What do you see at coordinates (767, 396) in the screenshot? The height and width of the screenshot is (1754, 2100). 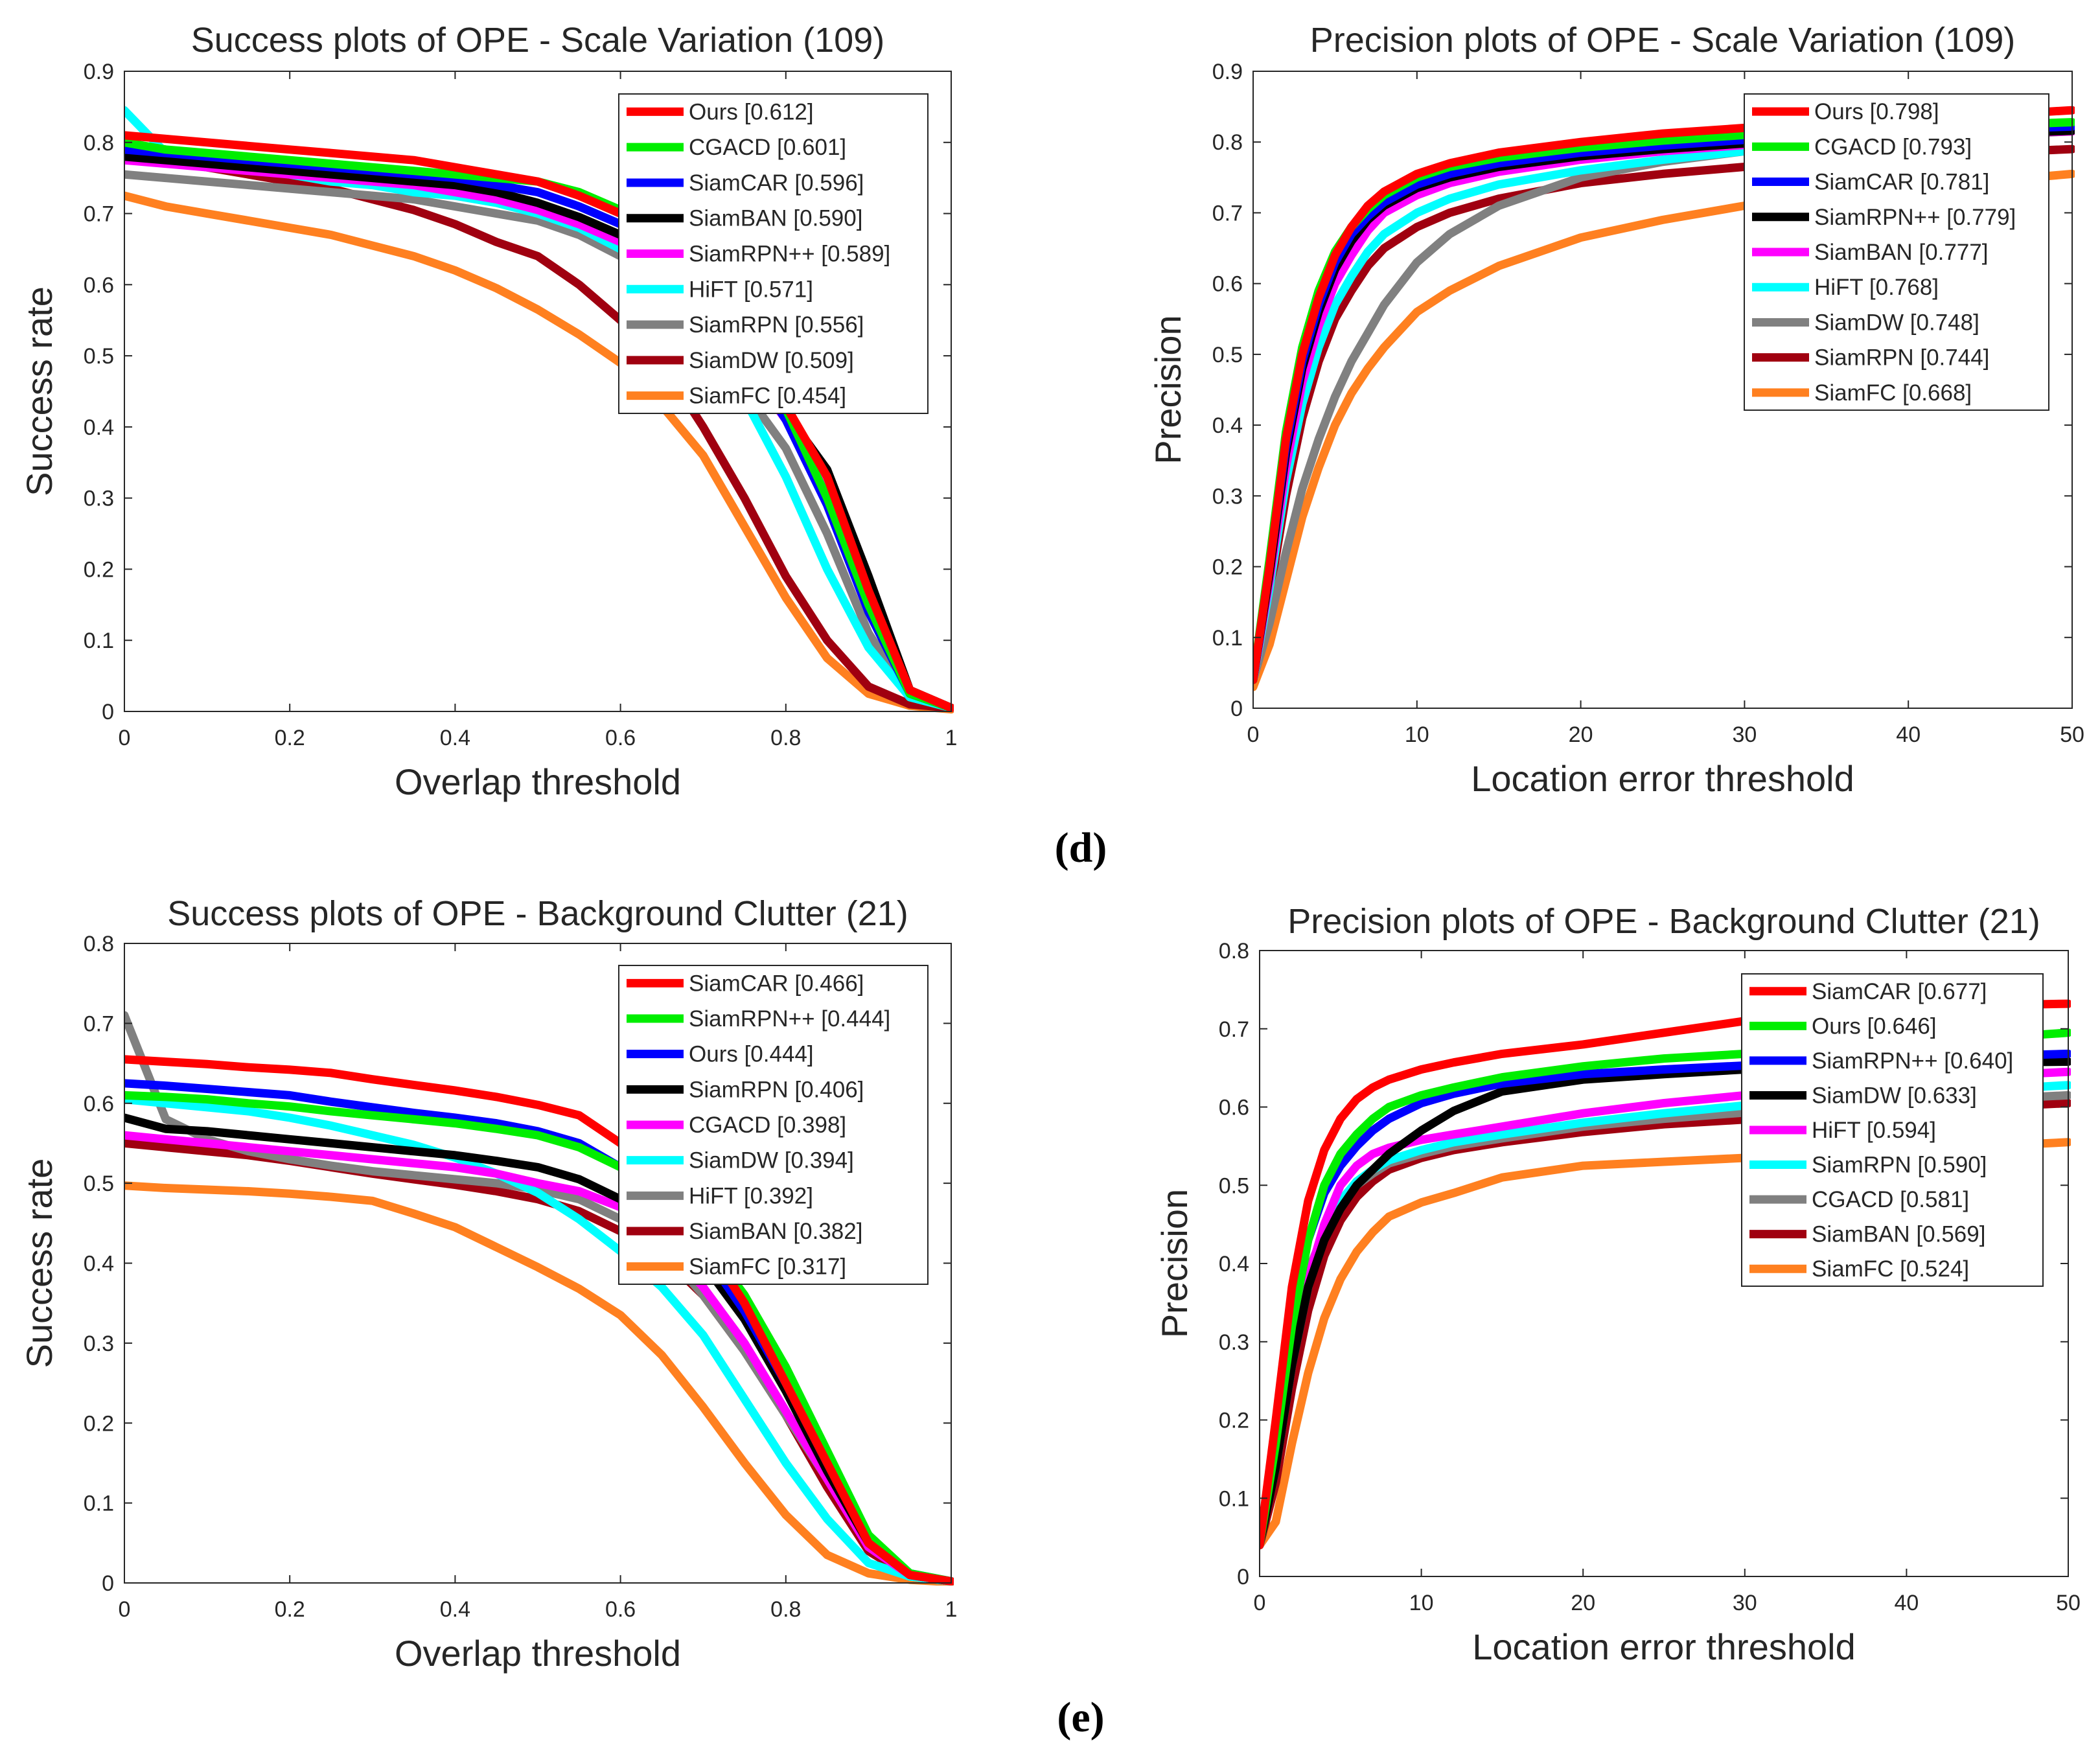 I see `legend-entry: SiamFC [0.454]` at bounding box center [767, 396].